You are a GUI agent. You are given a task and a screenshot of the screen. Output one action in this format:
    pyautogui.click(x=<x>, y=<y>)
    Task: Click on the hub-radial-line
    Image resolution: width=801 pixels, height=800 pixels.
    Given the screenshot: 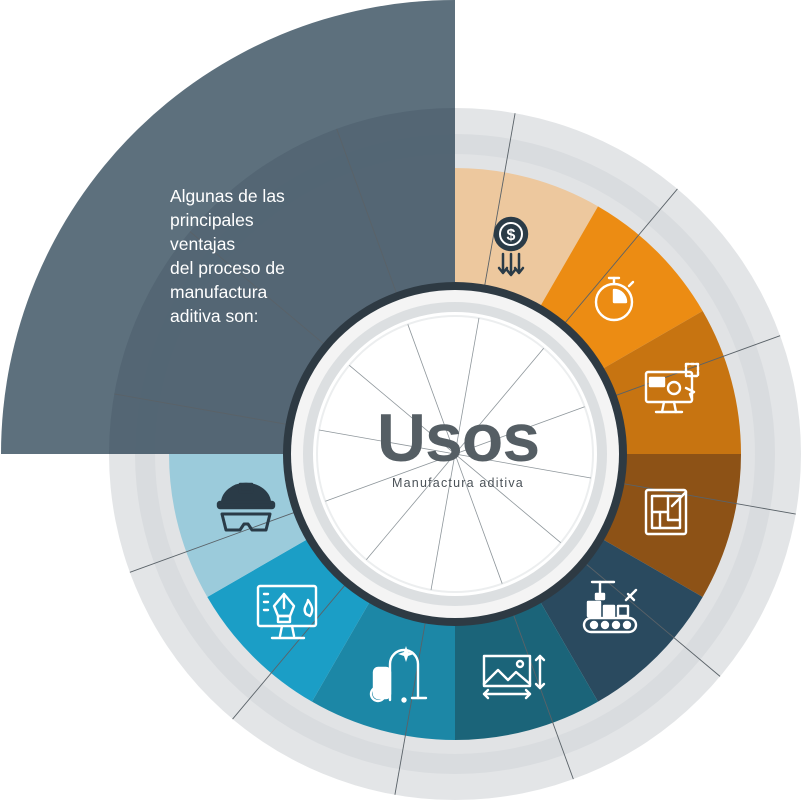 What is the action you would take?
    pyautogui.click(x=455, y=454)
    